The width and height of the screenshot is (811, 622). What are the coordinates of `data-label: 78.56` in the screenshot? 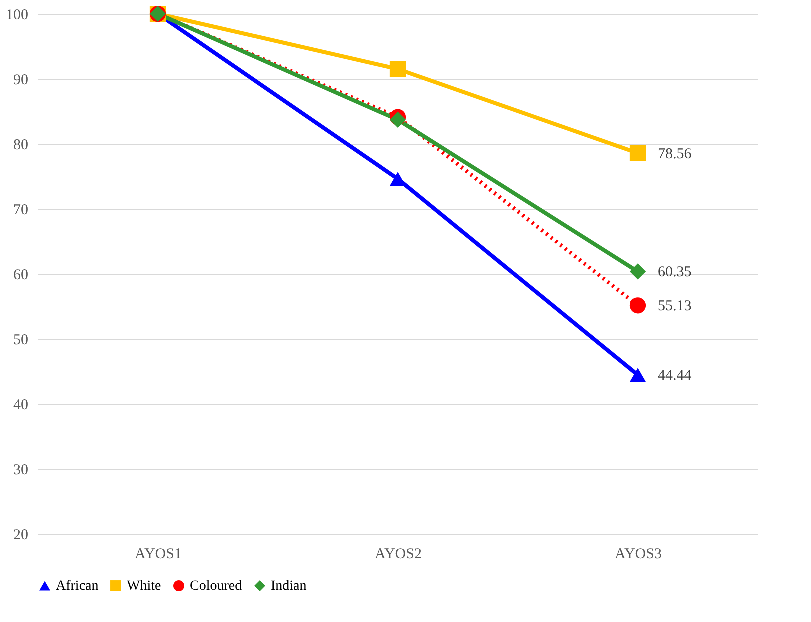 It's located at (675, 154).